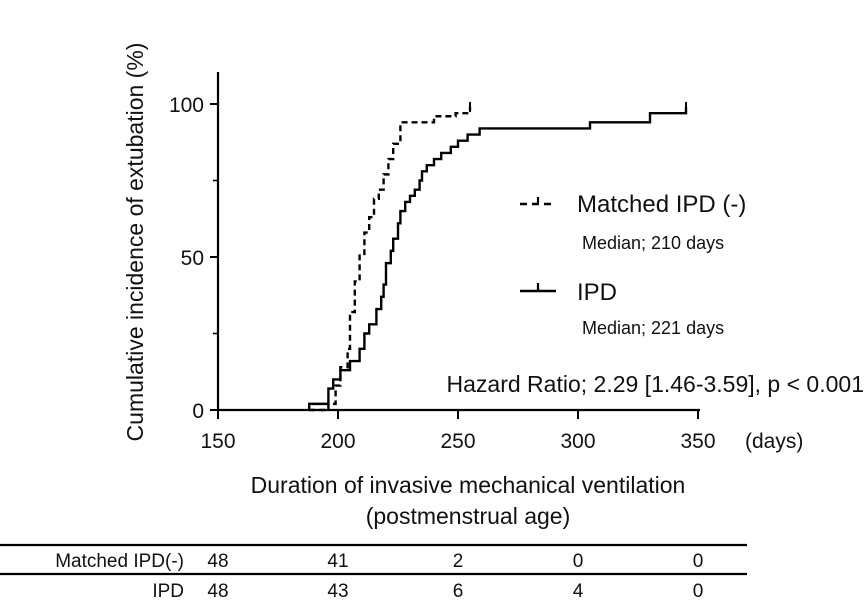 This screenshot has width=864, height=605. What do you see at coordinates (468, 516) in the screenshot?
I see `x-axis-subtitle: (postmenstrual age)` at bounding box center [468, 516].